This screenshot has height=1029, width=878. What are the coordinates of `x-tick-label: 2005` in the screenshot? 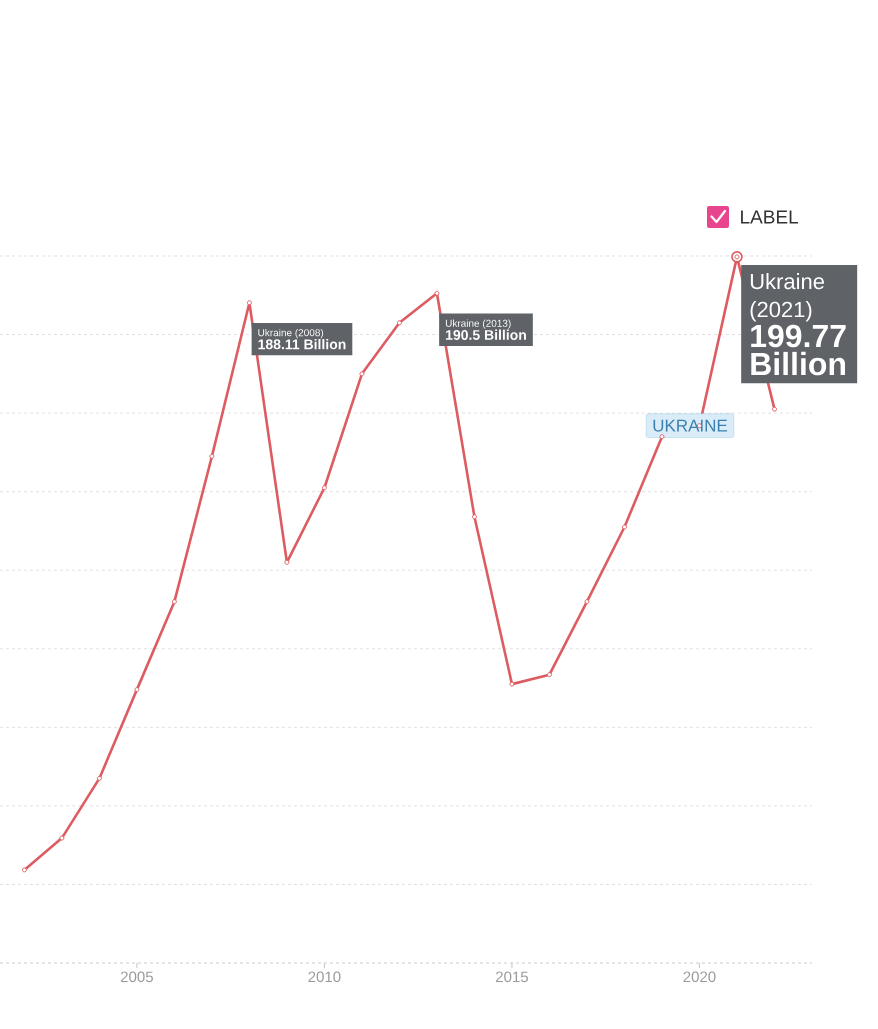 It's located at (136, 977).